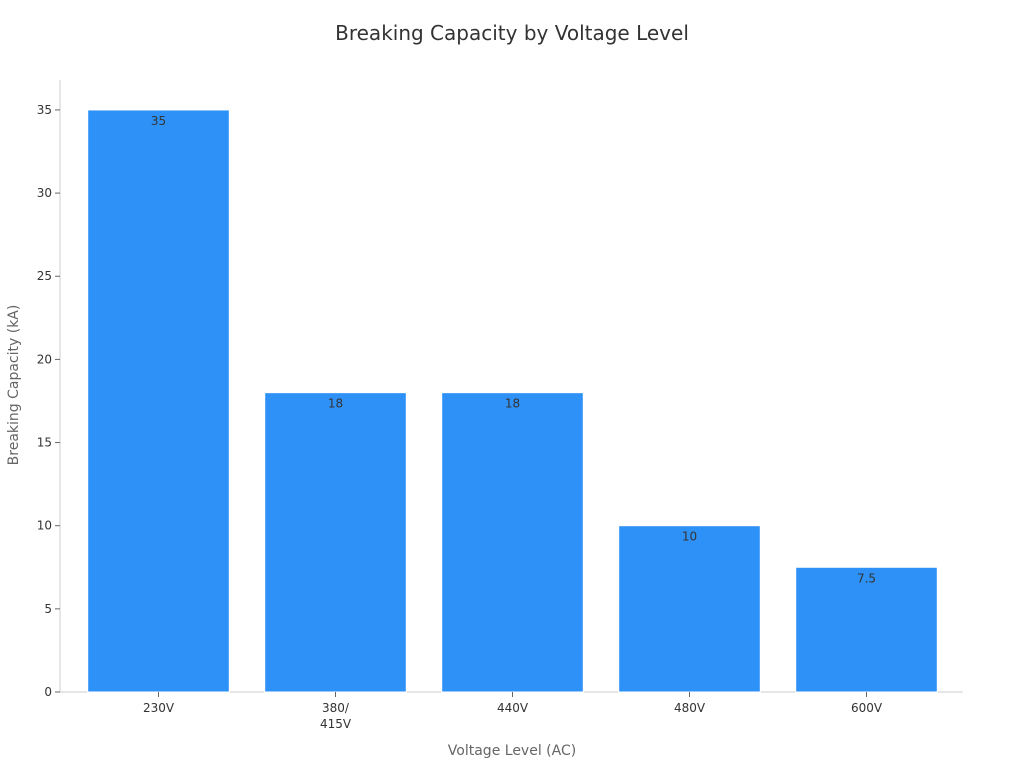 This screenshot has height=768, width=1024. Describe the element at coordinates (512, 751) in the screenshot. I see `x-axis-title: Voltage Level (AC)` at that location.